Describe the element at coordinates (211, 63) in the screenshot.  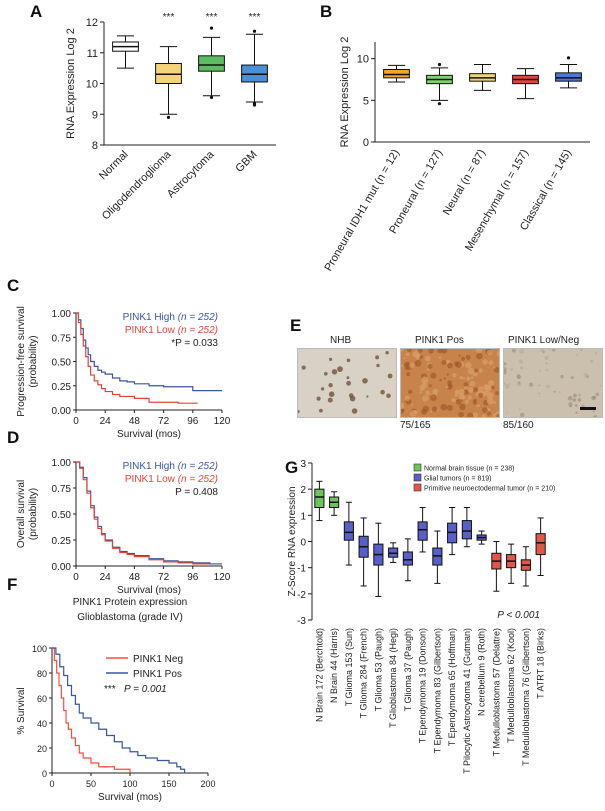
I see `panel-a-box` at that location.